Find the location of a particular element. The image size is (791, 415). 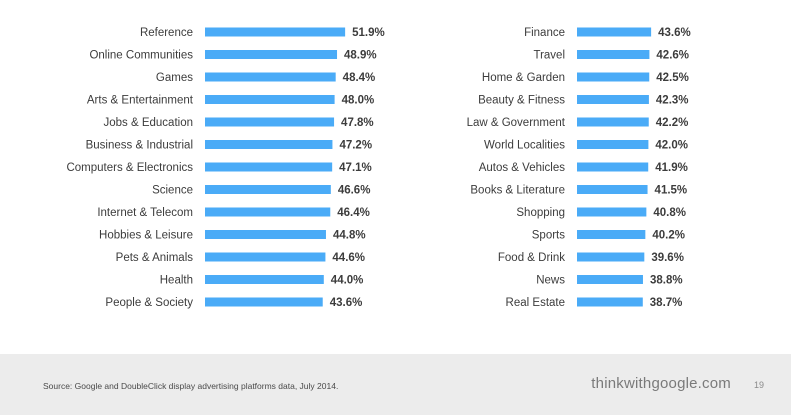

value-label: 38.8% is located at coordinates (666, 281).